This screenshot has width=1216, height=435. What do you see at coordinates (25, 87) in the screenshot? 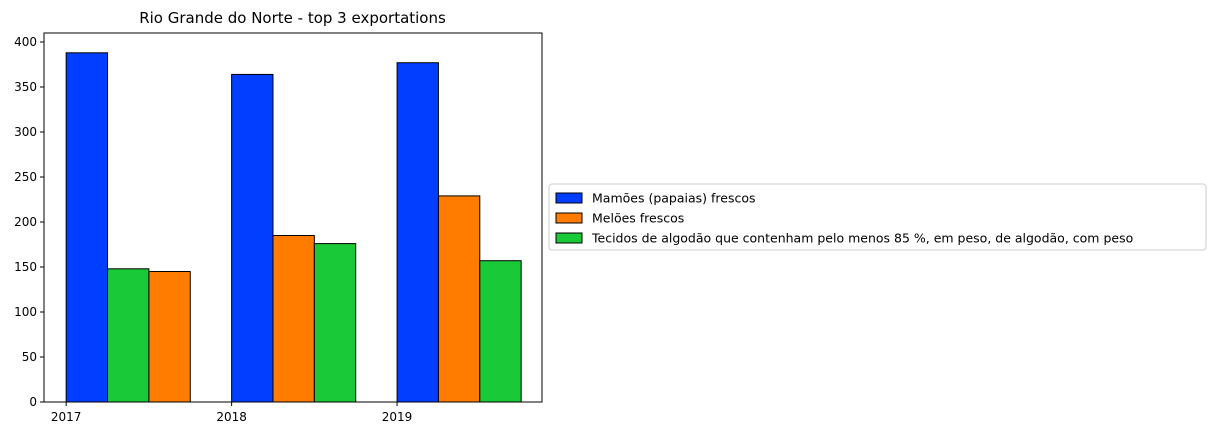
I see `y-tick-label: 350` at bounding box center [25, 87].